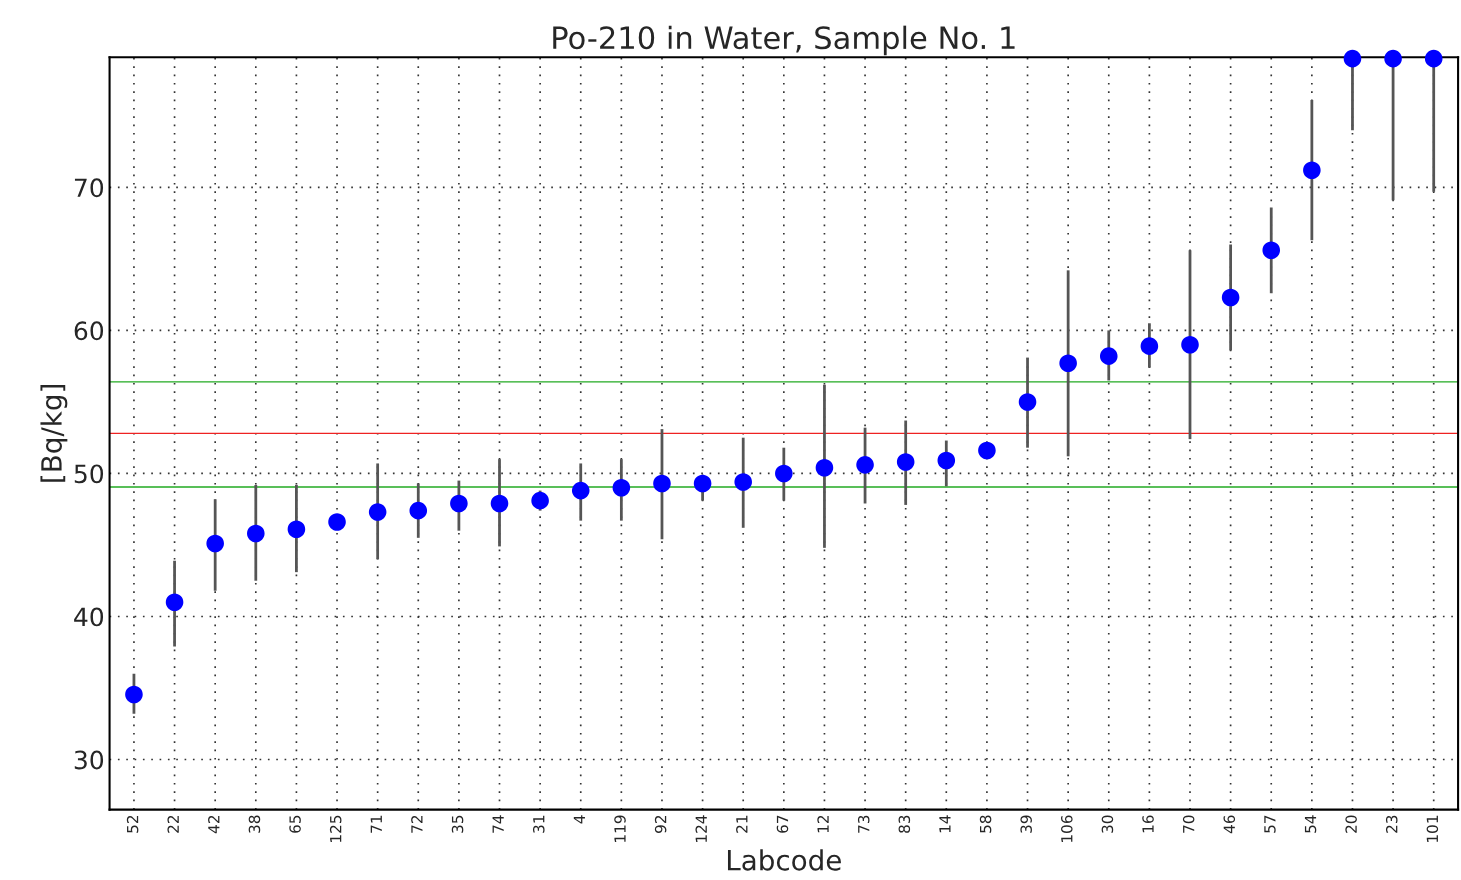 The height and width of the screenshot is (880, 1461). What do you see at coordinates (660, 824) in the screenshot?
I see `x-tick-label: 92` at bounding box center [660, 824].